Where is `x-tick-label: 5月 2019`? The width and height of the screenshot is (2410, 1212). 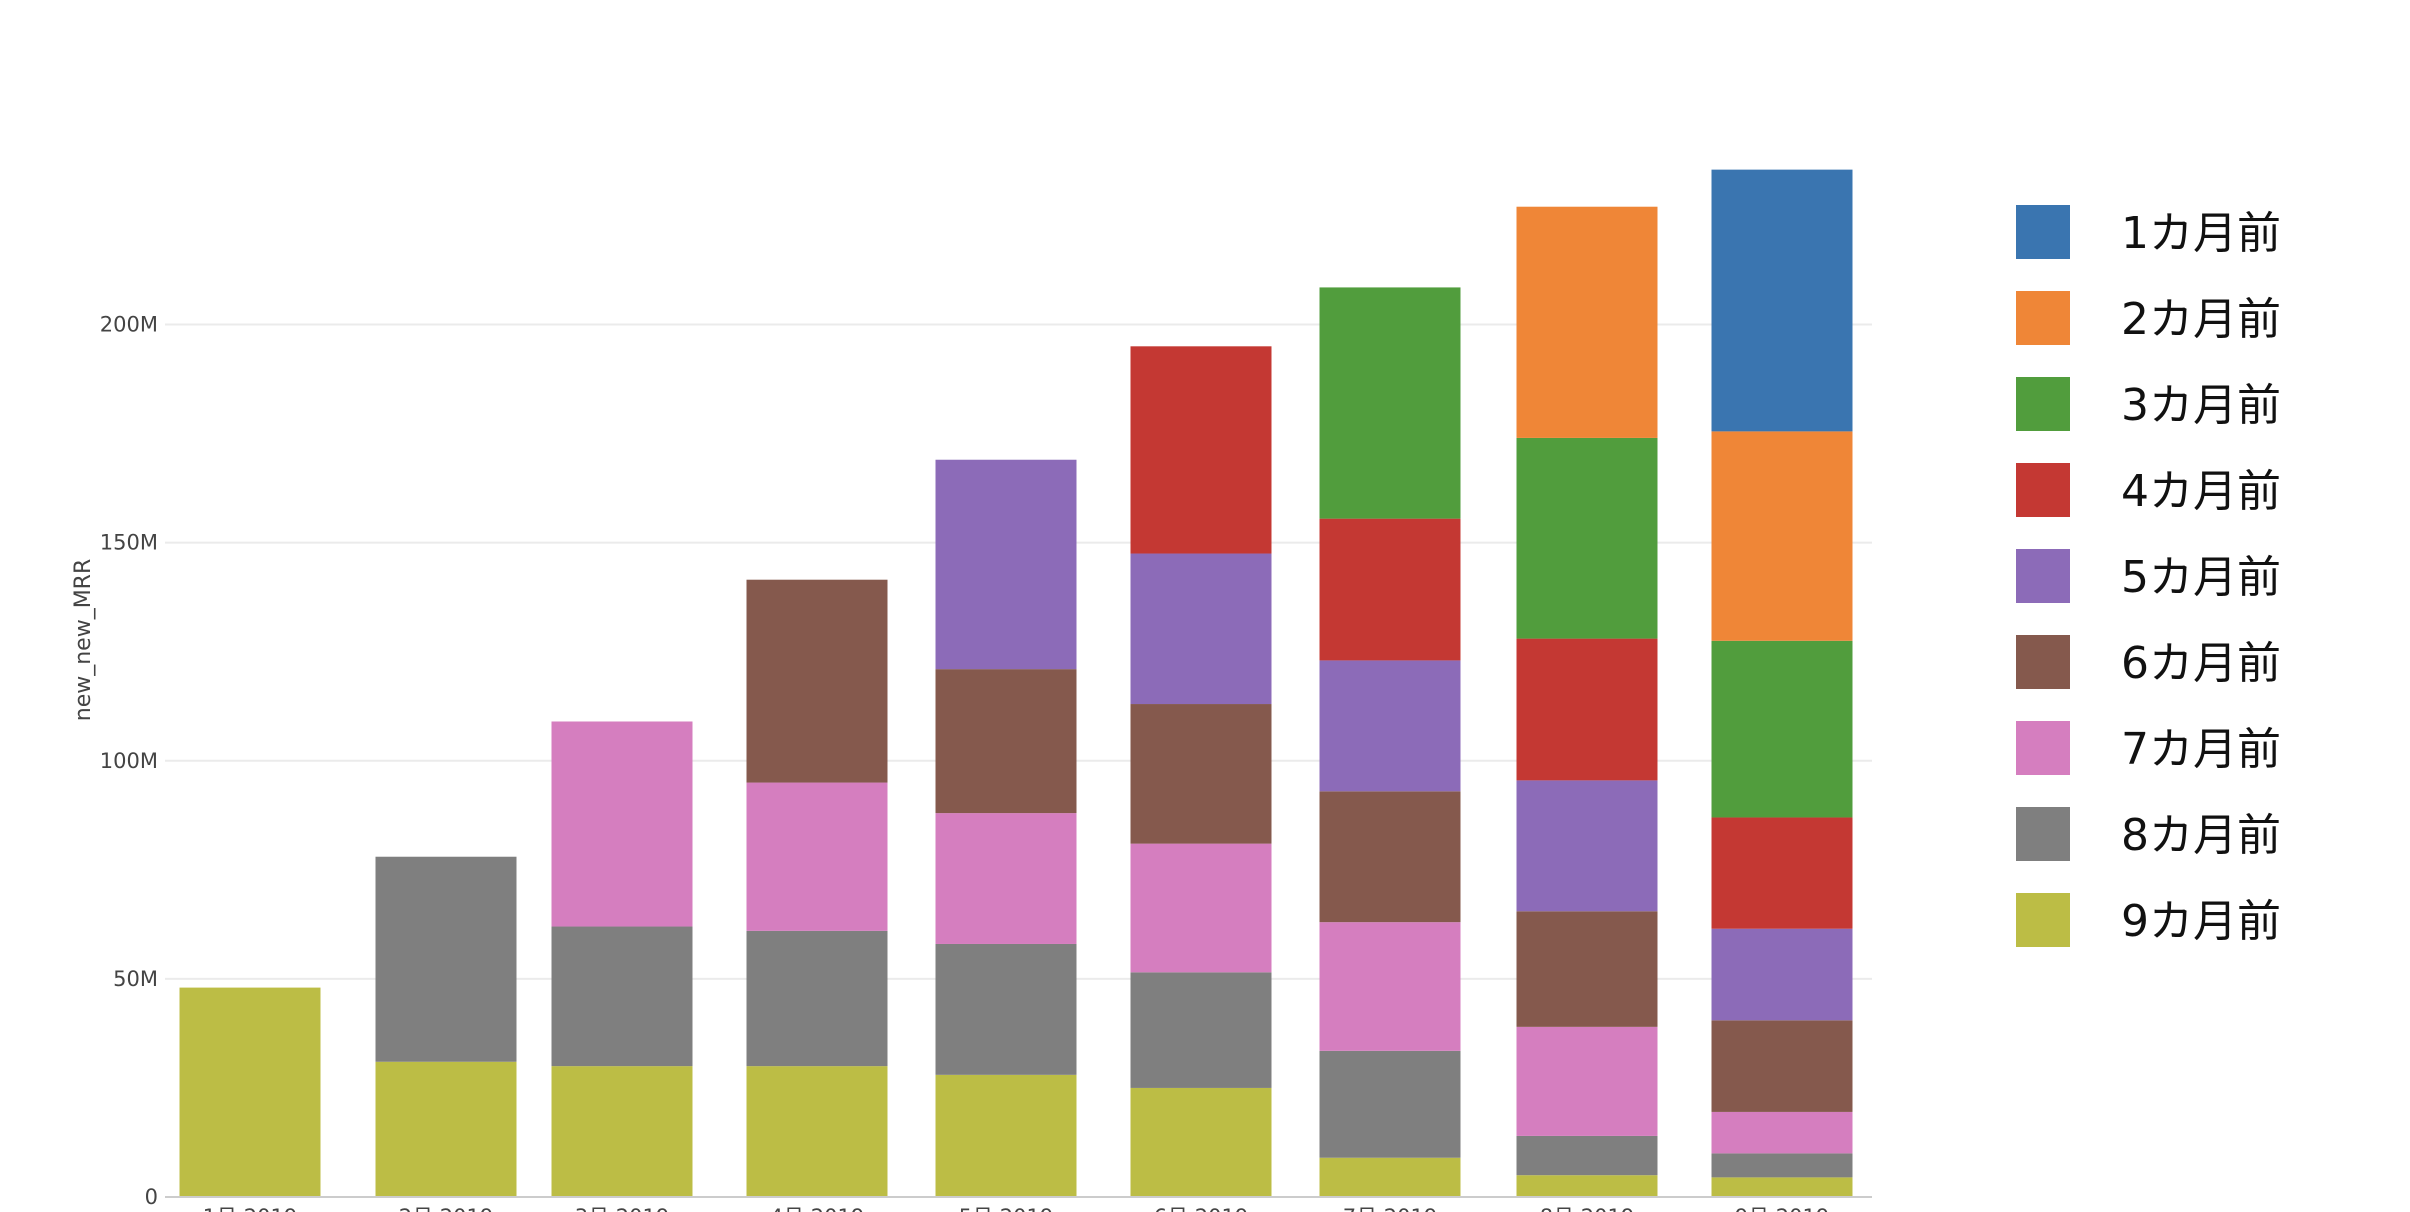 x-tick-label: 5月 2019 is located at coordinates (1006, 1208).